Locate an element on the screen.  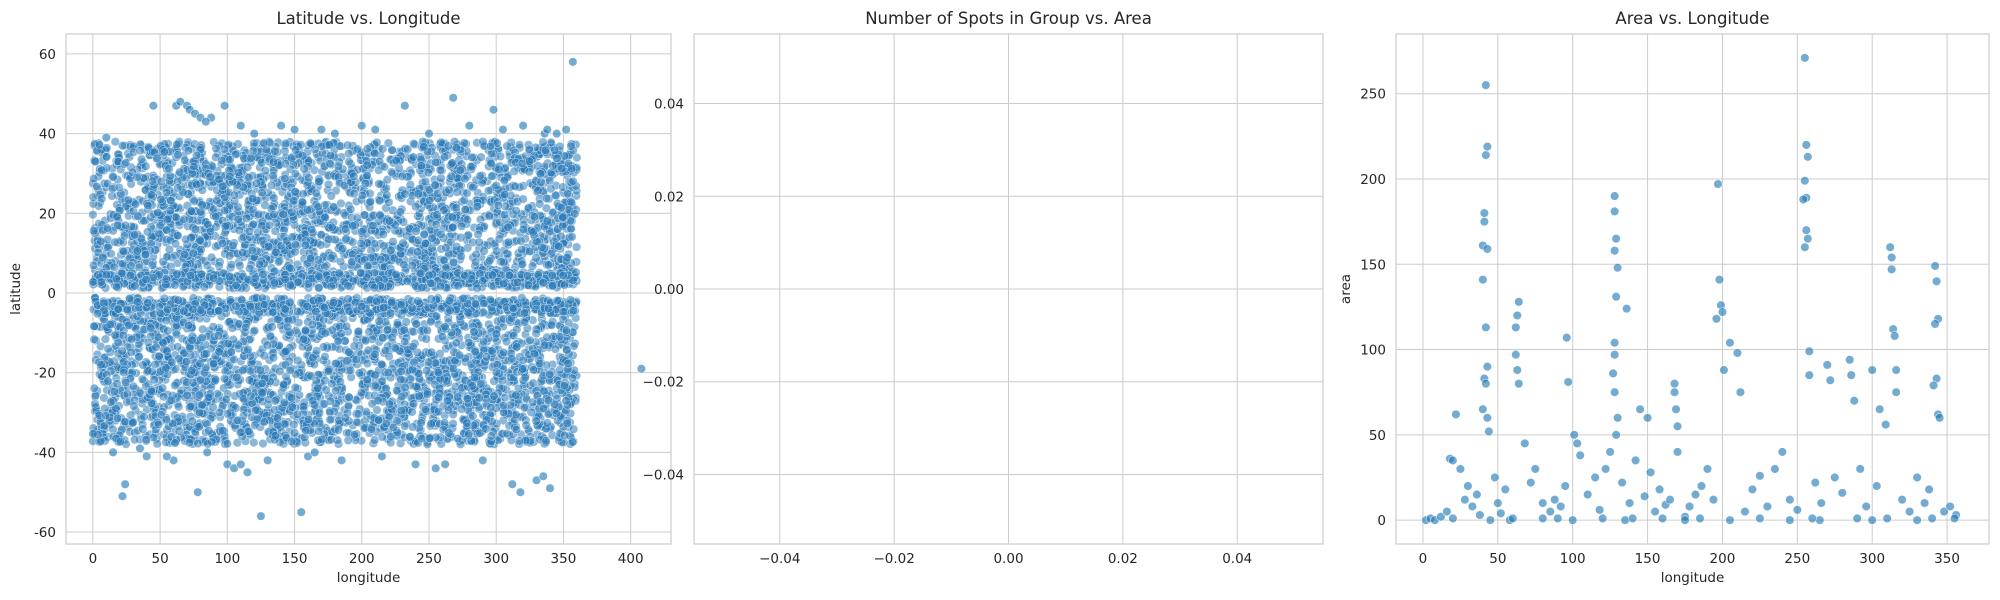
panel0-dense-point-cloud is located at coordinates (335, 293).